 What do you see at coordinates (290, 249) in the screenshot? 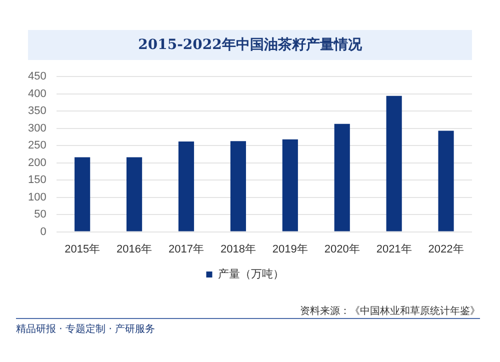
I see `x-tick-label: 2019年` at bounding box center [290, 249].